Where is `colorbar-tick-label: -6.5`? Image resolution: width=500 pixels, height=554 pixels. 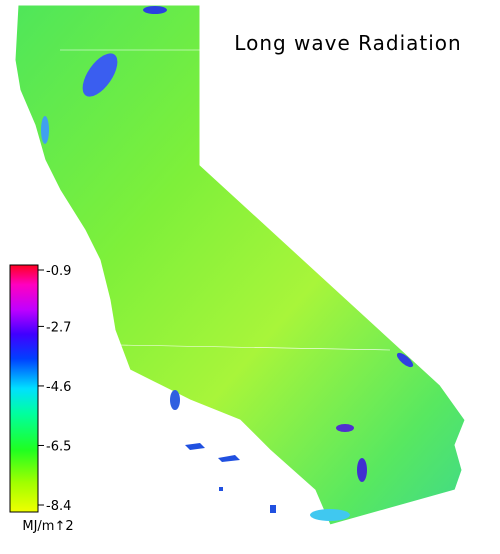
colorbar-tick-label: -6.5 is located at coordinates (58, 446).